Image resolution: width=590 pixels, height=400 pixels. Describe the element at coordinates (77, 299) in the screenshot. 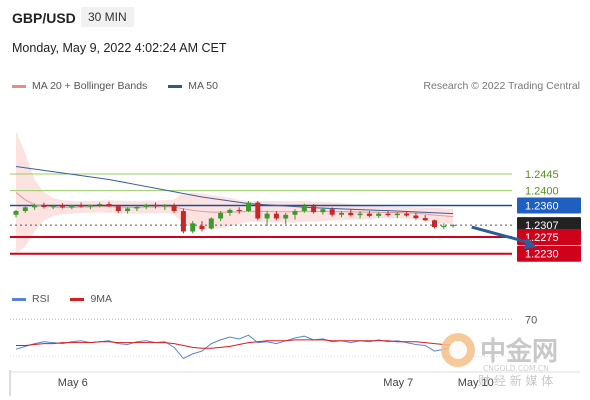

I see `9ma-swatch` at that location.